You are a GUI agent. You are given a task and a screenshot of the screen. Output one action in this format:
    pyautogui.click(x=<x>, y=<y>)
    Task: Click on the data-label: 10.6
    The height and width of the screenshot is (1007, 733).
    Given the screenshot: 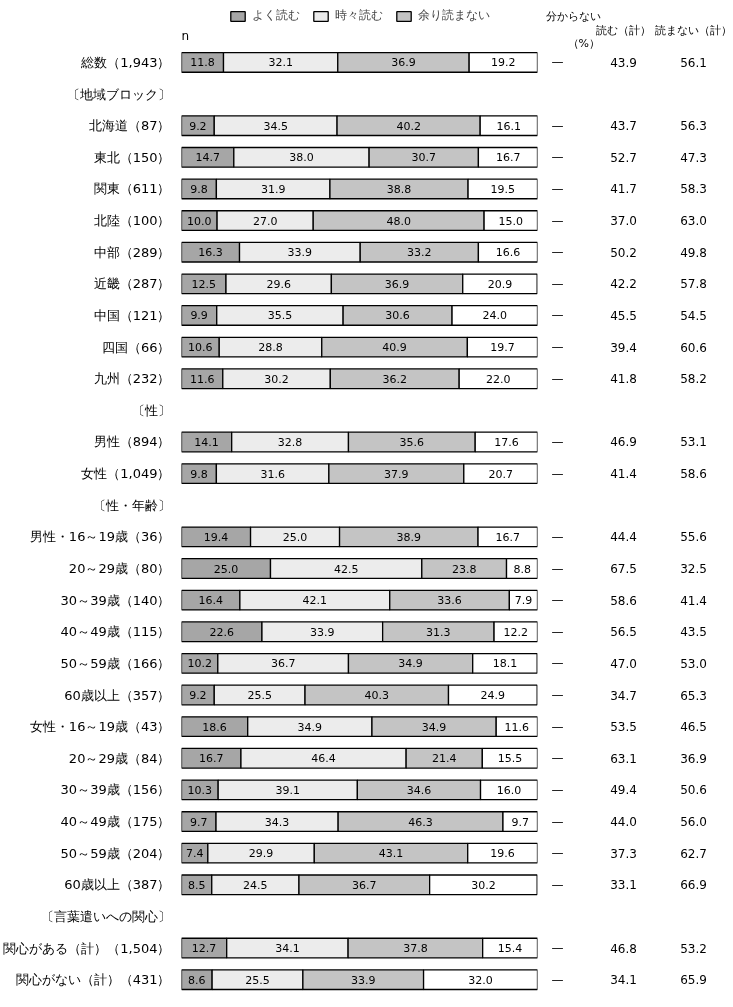 What is the action you would take?
    pyautogui.click(x=200, y=348)
    